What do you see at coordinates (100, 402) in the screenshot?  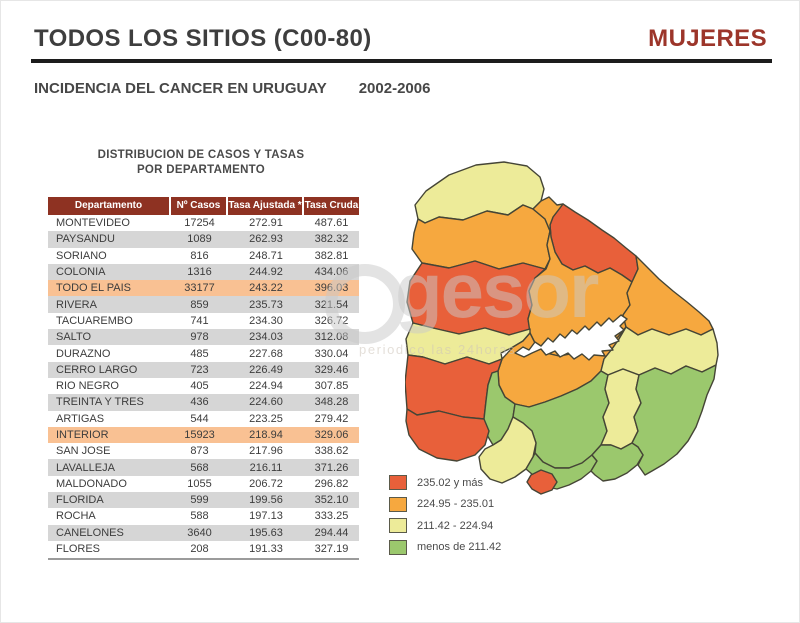 I see `table-cell: TREINTA Y TRES` at bounding box center [100, 402].